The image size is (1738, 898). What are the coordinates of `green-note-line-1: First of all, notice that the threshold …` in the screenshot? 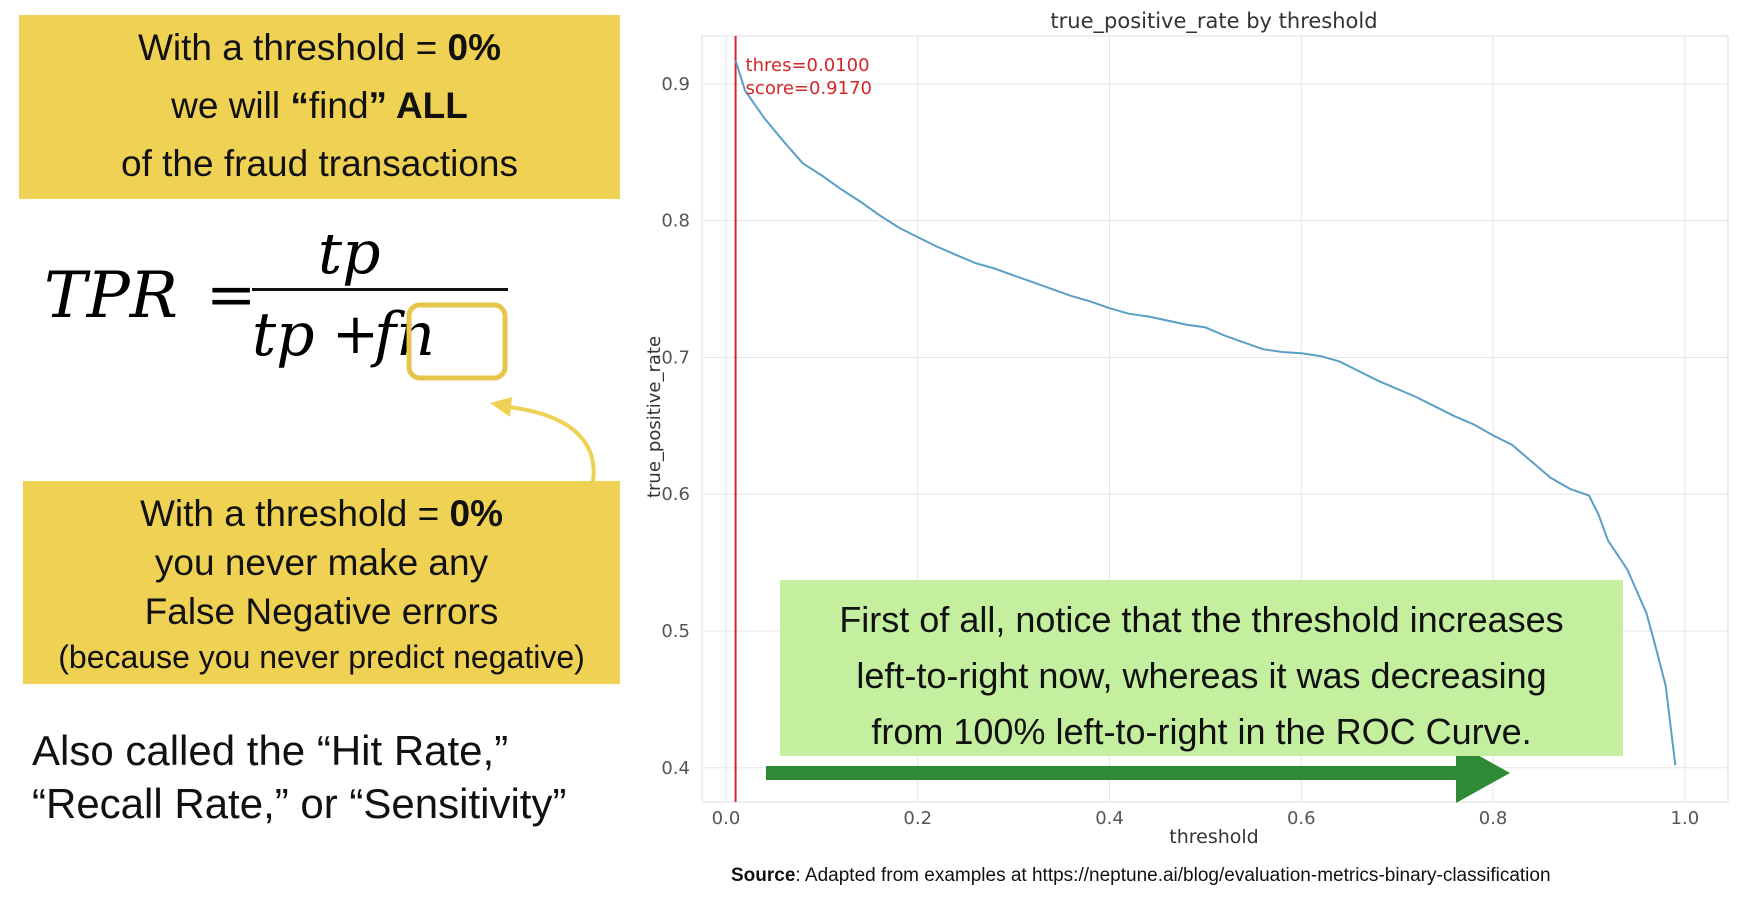 It's located at (1201, 619).